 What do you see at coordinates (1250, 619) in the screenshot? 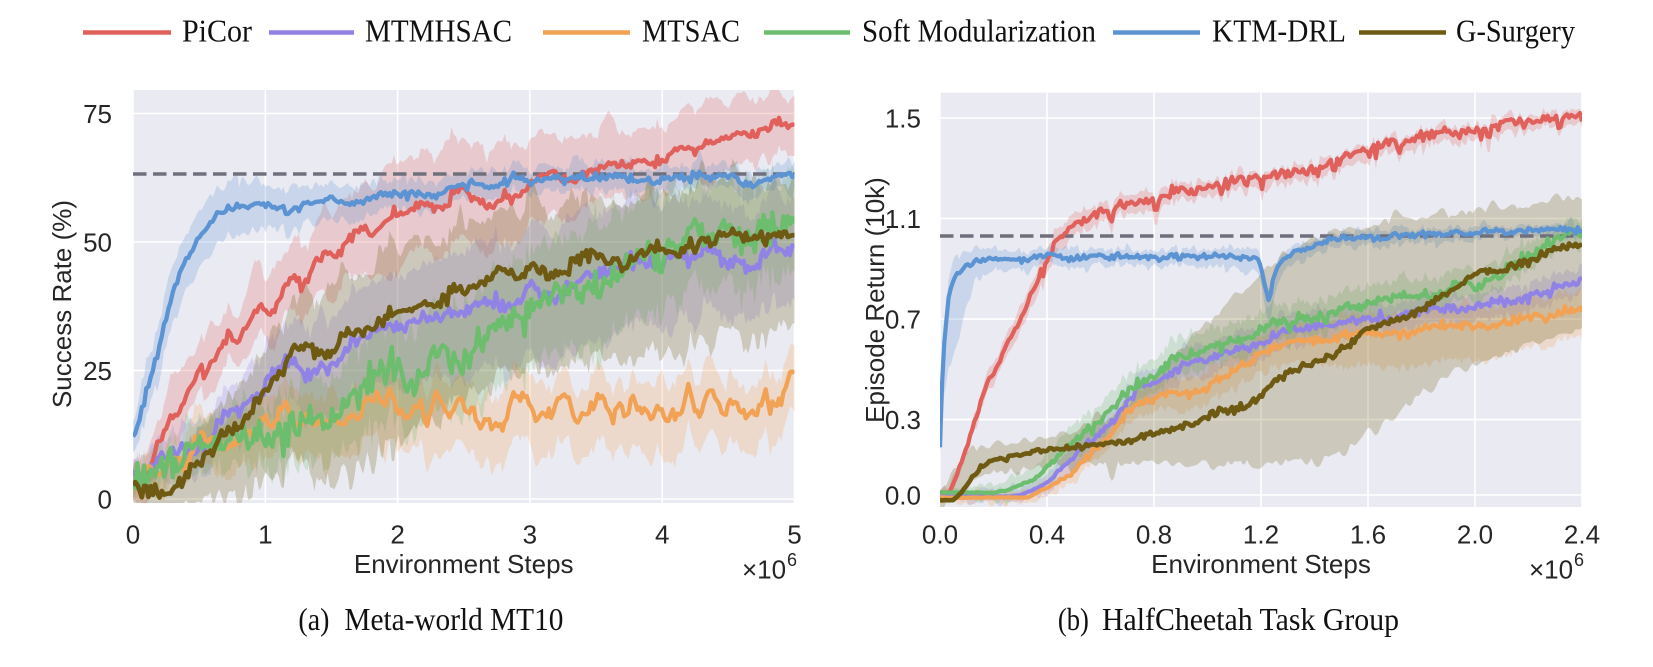
I see `svg-text: HalfCheetah Task Group` at bounding box center [1250, 619].